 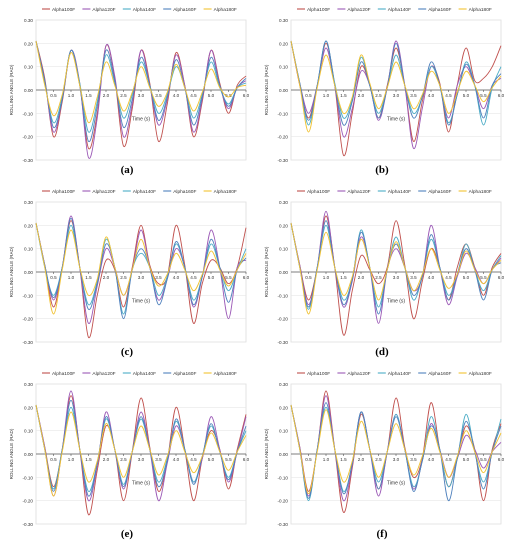 I want to click on panel-label: (d), so click(x=382, y=352).